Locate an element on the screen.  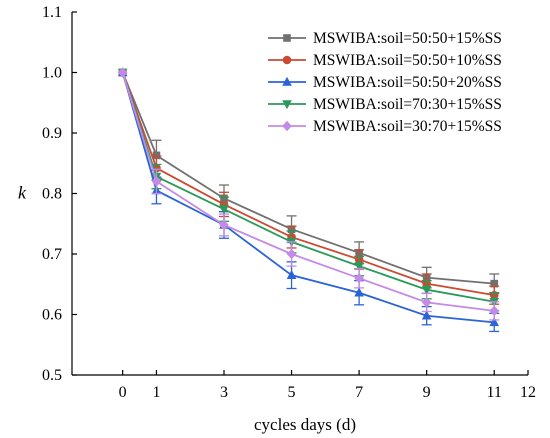
x-tick-label: 12 is located at coordinates (528, 392).